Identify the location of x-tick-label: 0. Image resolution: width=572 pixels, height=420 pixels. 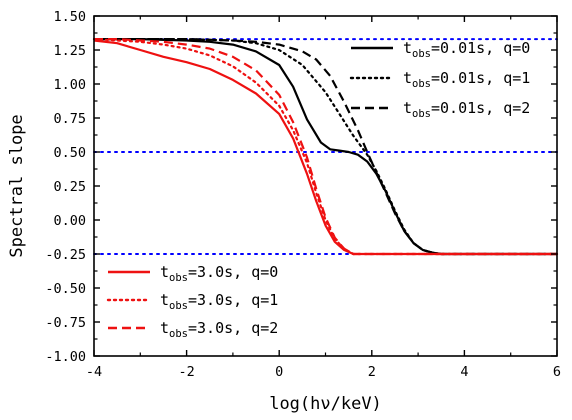
(279, 372).